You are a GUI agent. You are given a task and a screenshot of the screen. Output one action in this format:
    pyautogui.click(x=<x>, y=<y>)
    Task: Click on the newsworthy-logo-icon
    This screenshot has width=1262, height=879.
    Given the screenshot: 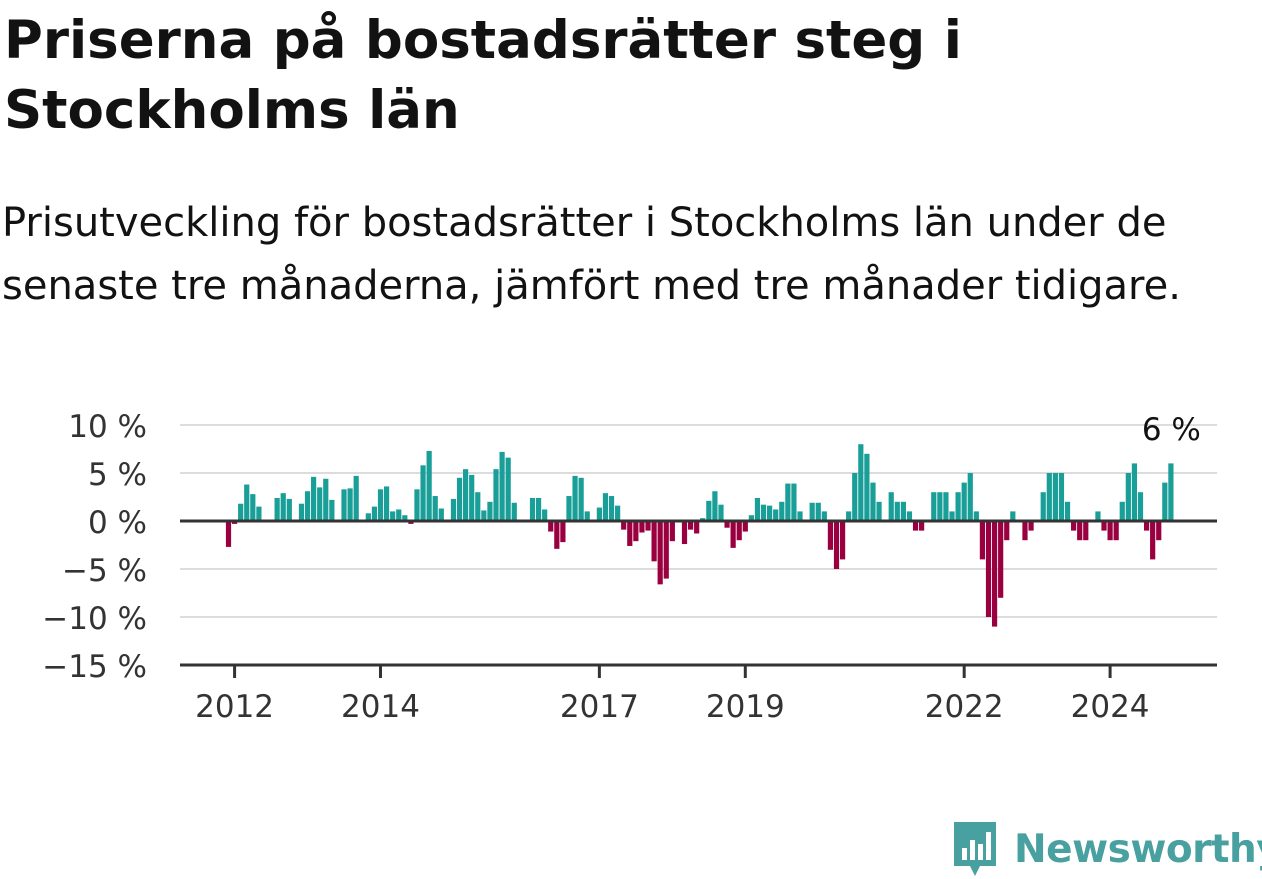 What is the action you would take?
    pyautogui.click(x=975, y=849)
    